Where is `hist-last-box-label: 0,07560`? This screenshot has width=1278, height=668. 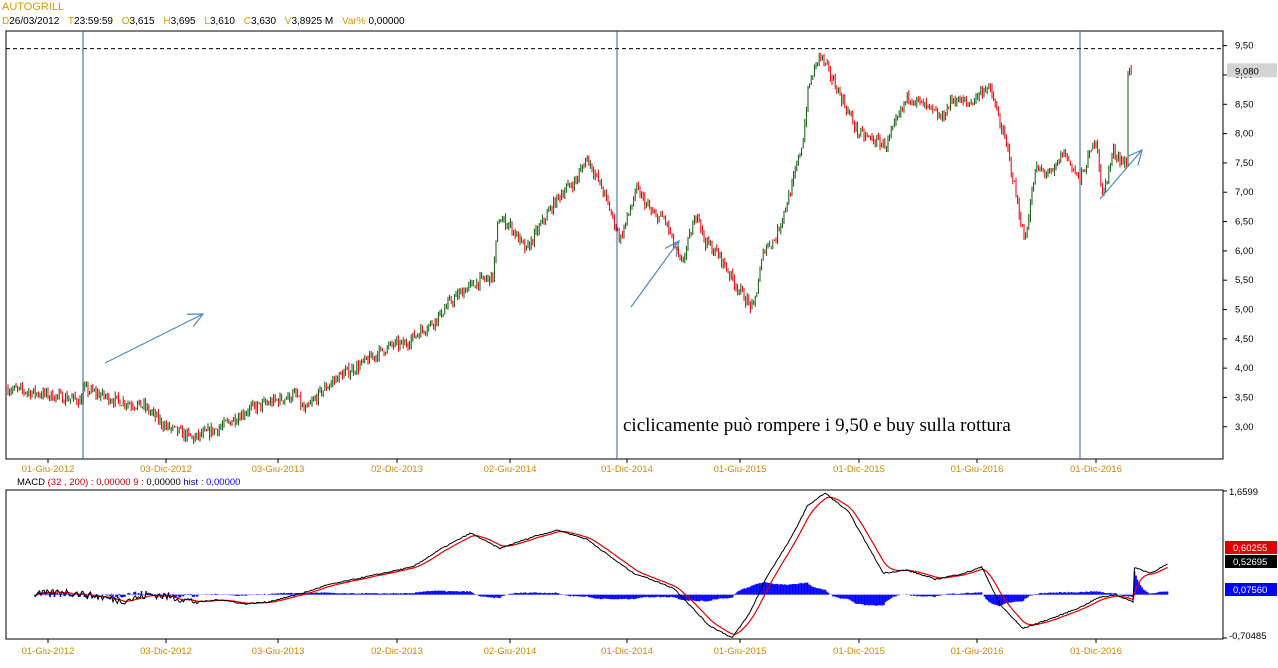
hist-last-box-label: 0,07560 is located at coordinates (1250, 590).